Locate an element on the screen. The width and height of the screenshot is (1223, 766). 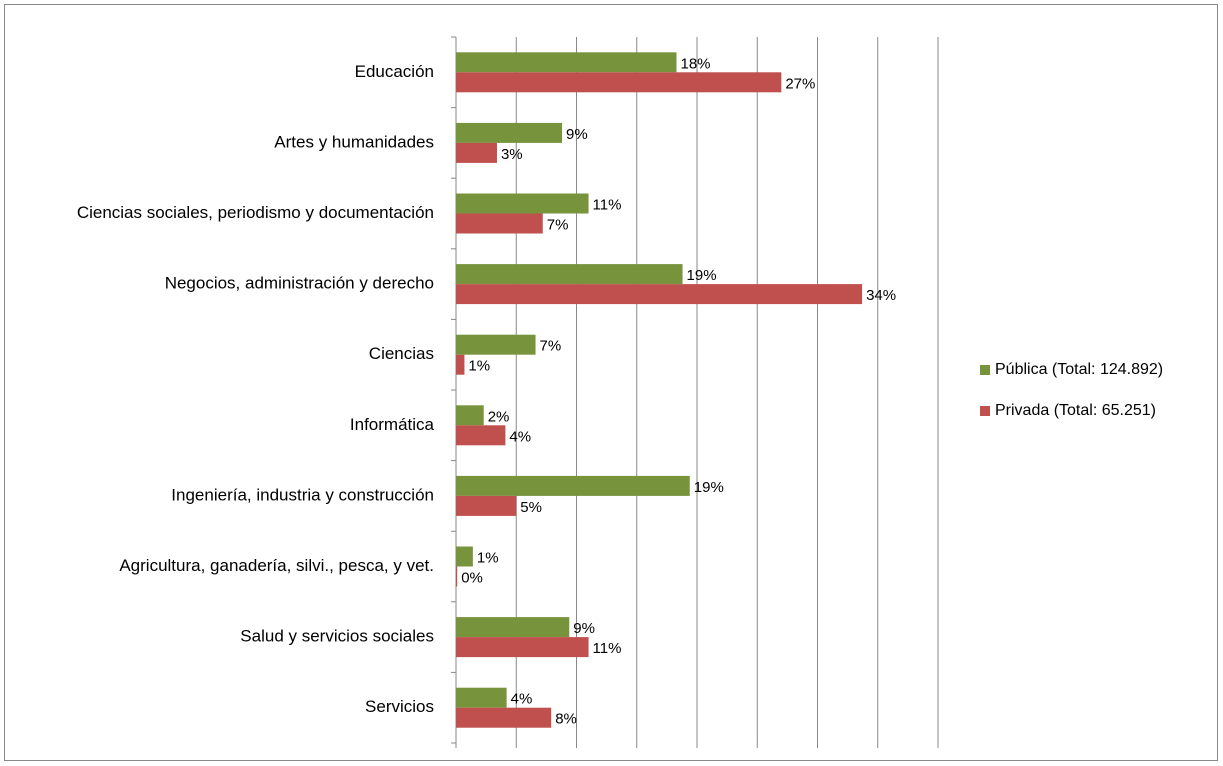
y-tick-label: Negocios, administración y derecho is located at coordinates (299, 283).